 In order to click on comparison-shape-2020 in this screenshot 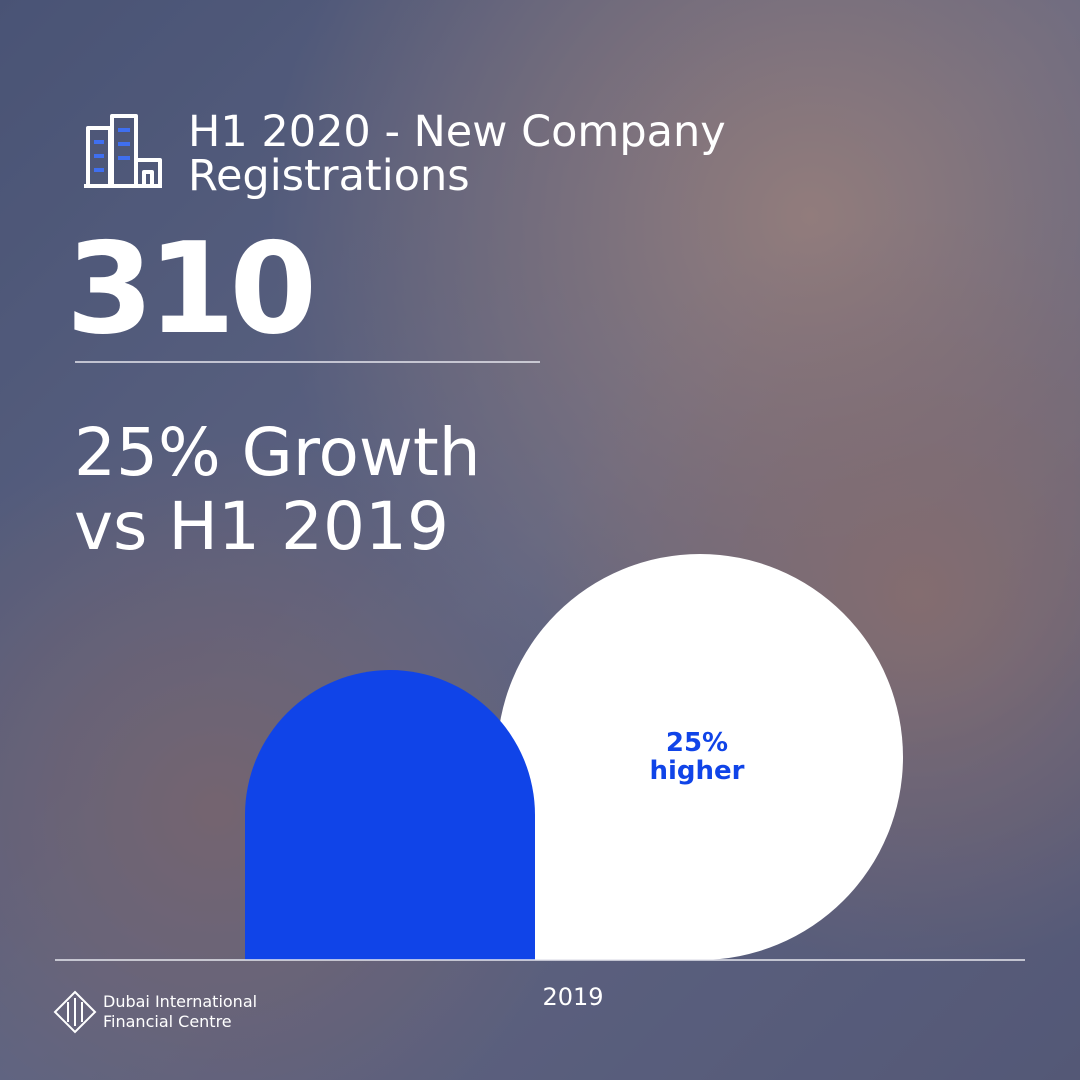, I will do `click(617, 858)`.